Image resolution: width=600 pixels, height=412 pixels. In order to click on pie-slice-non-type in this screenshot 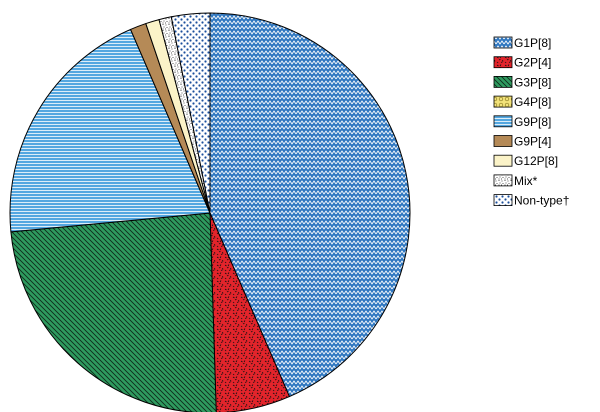, I will do `click(190, 113)`.